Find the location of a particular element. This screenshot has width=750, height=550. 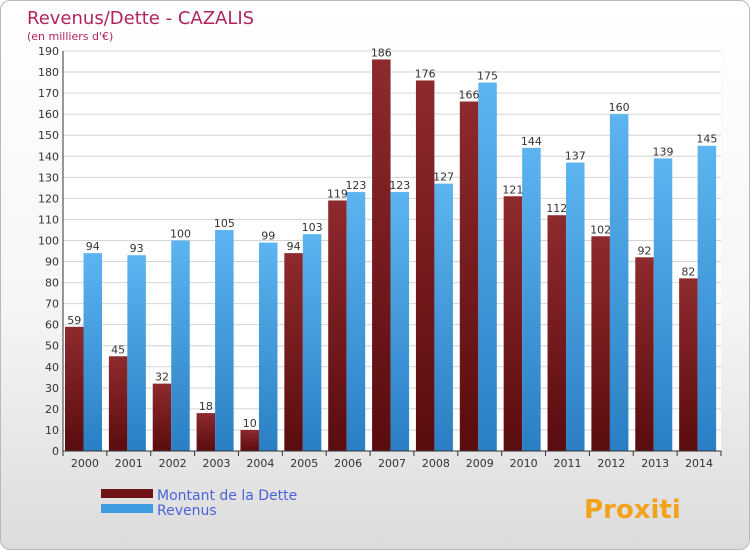

logo-text: Proxiti is located at coordinates (632, 510).